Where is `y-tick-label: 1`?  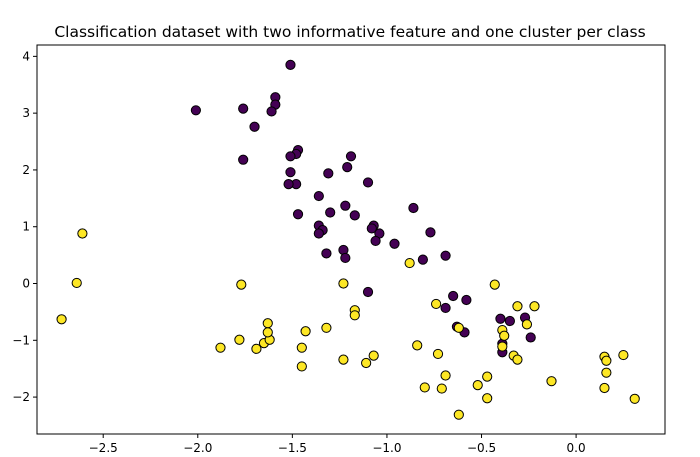
y-tick-label: 1 is located at coordinates (26, 227).